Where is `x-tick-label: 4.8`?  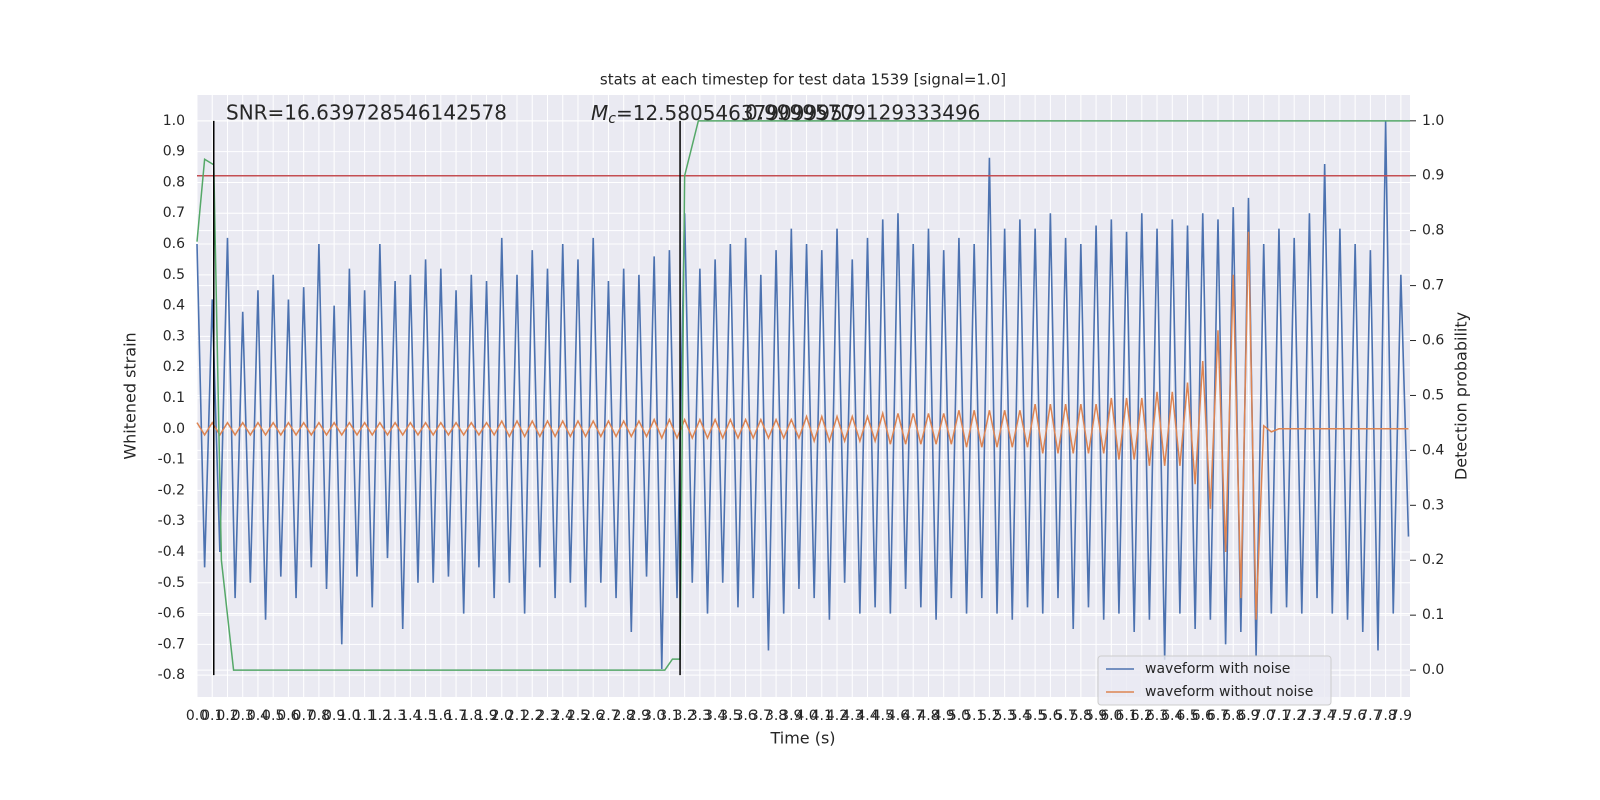
x-tick-label: 4.8 is located at coordinates (928, 716).